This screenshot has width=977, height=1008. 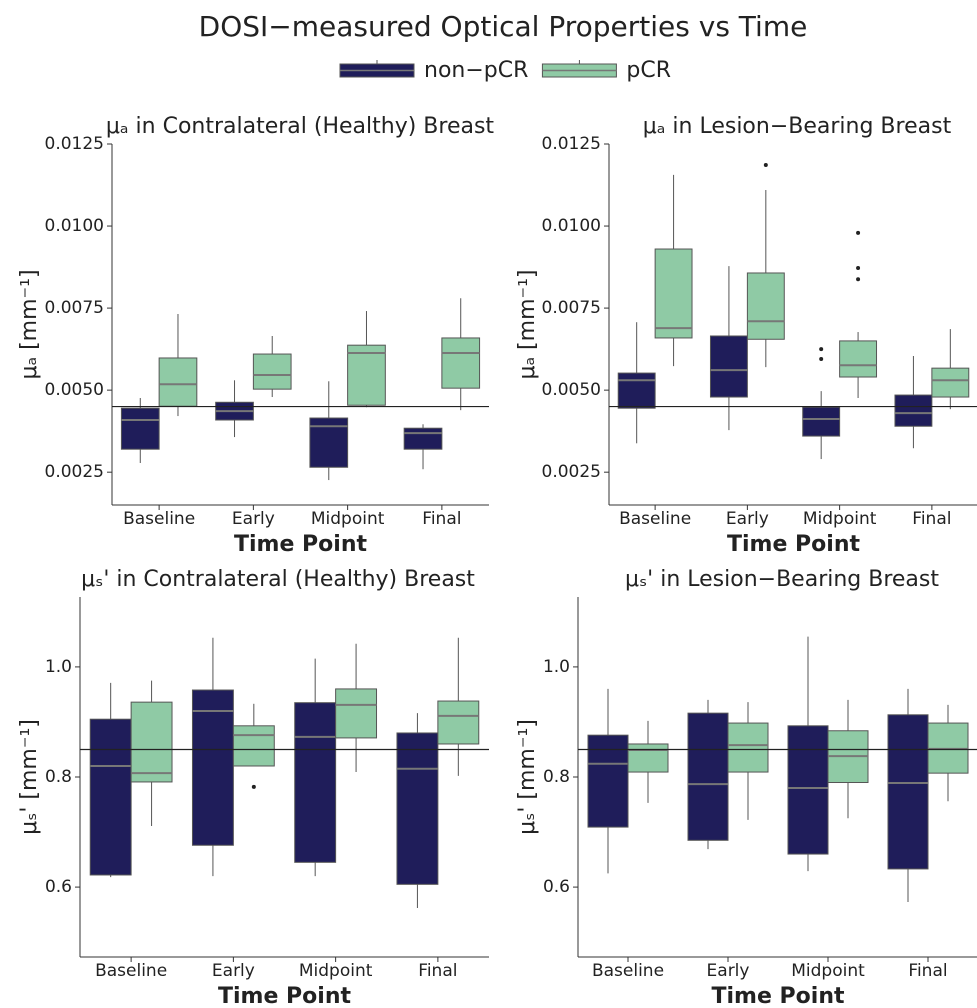 I want to click on panel-title: μₛ' in Contralateral (Healthy) Breast, so click(x=278, y=579).